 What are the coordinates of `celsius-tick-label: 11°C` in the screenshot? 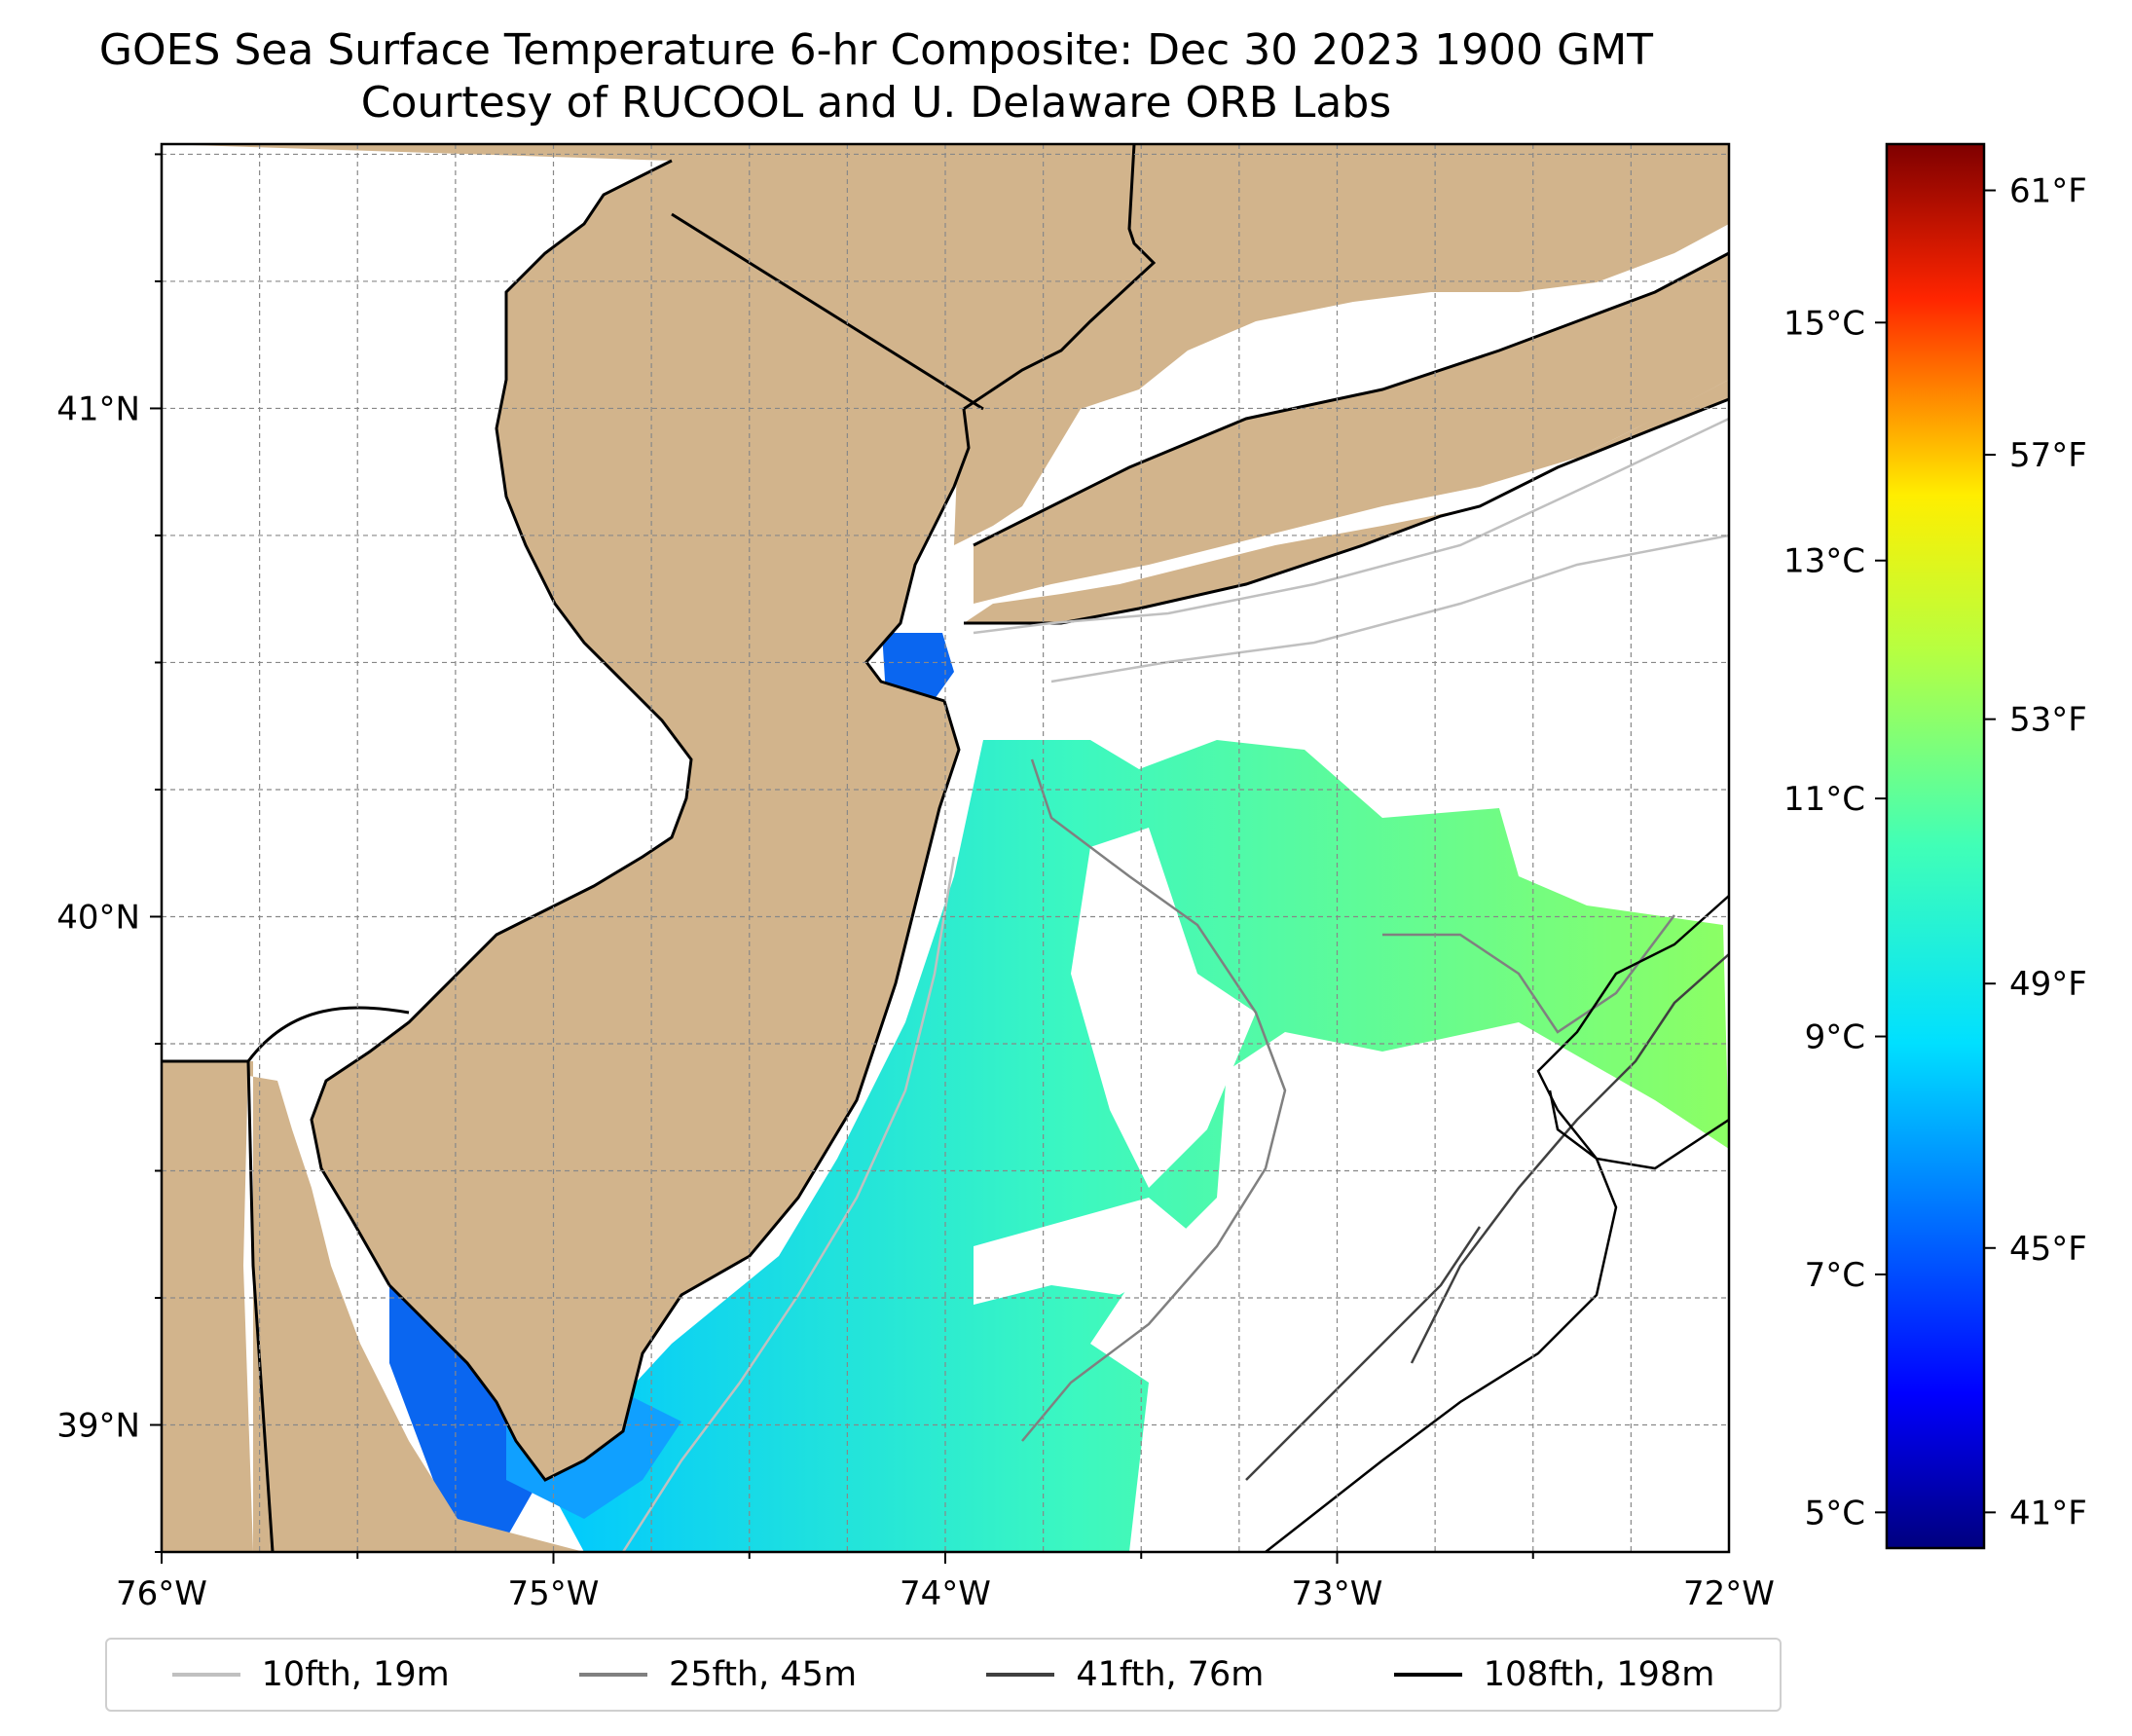 It's located at (1824, 799).